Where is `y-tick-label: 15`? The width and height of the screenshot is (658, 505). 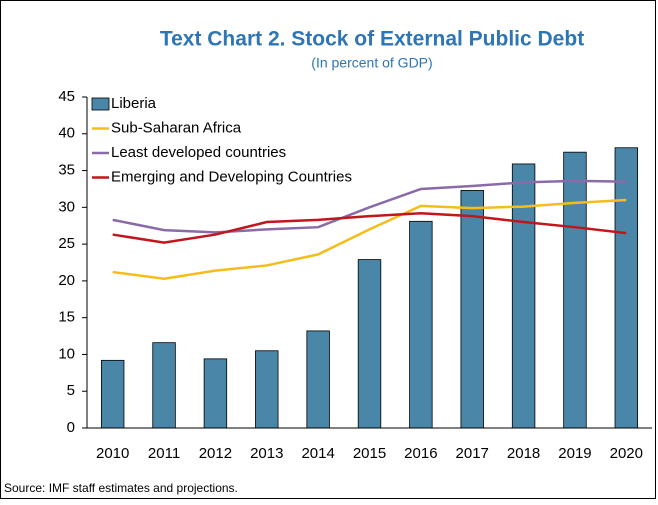 y-tick-label: 15 is located at coordinates (66, 317).